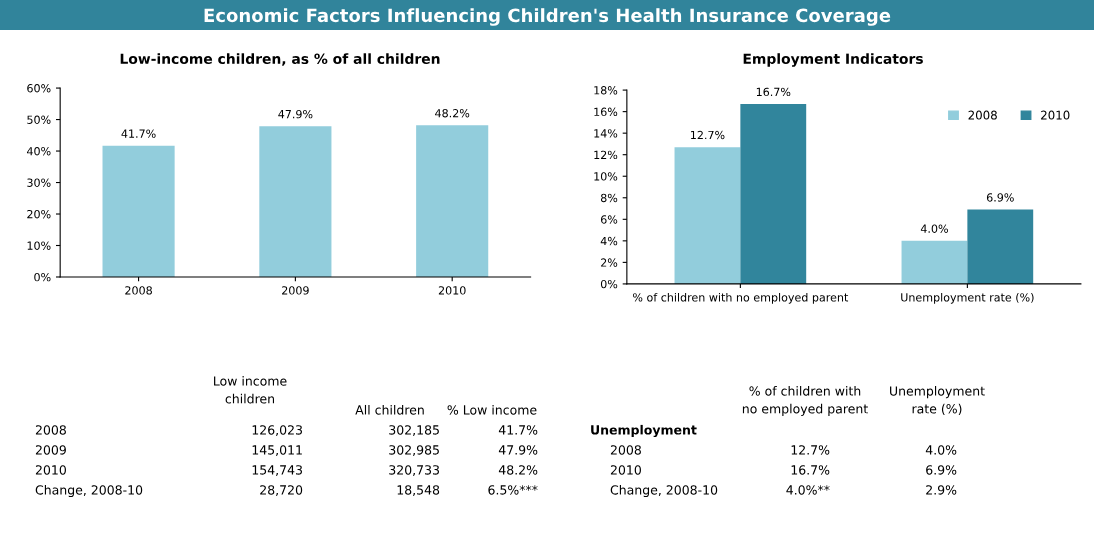 This screenshot has width=1094, height=546. What do you see at coordinates (138, 290) in the screenshot?
I see `x-tick-label: 2008` at bounding box center [138, 290].